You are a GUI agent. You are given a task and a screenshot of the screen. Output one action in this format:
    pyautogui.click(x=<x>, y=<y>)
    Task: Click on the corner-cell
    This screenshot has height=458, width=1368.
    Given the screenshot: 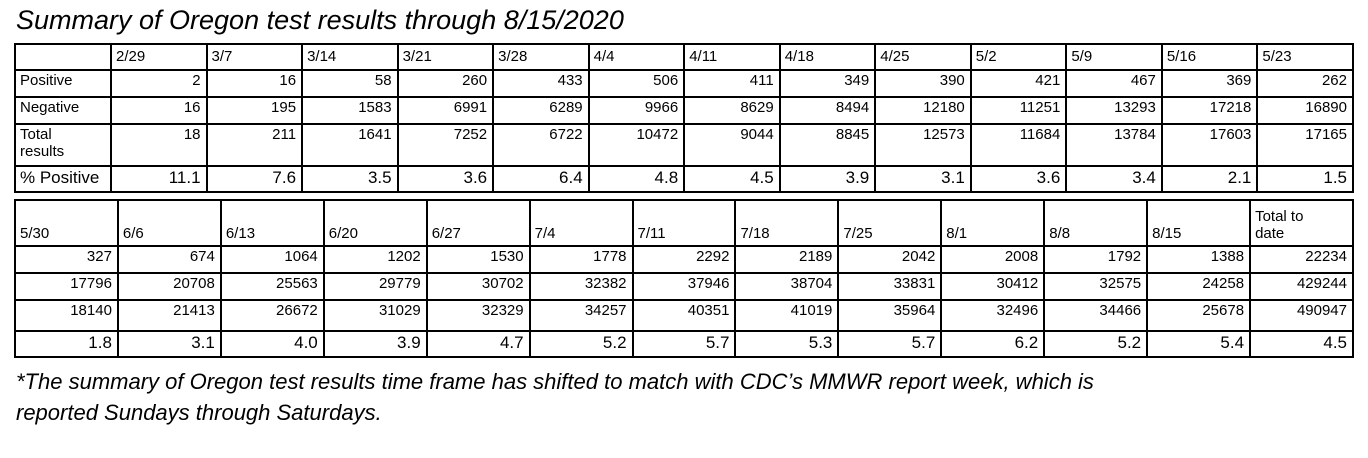 What is the action you would take?
    pyautogui.click(x=63, y=57)
    